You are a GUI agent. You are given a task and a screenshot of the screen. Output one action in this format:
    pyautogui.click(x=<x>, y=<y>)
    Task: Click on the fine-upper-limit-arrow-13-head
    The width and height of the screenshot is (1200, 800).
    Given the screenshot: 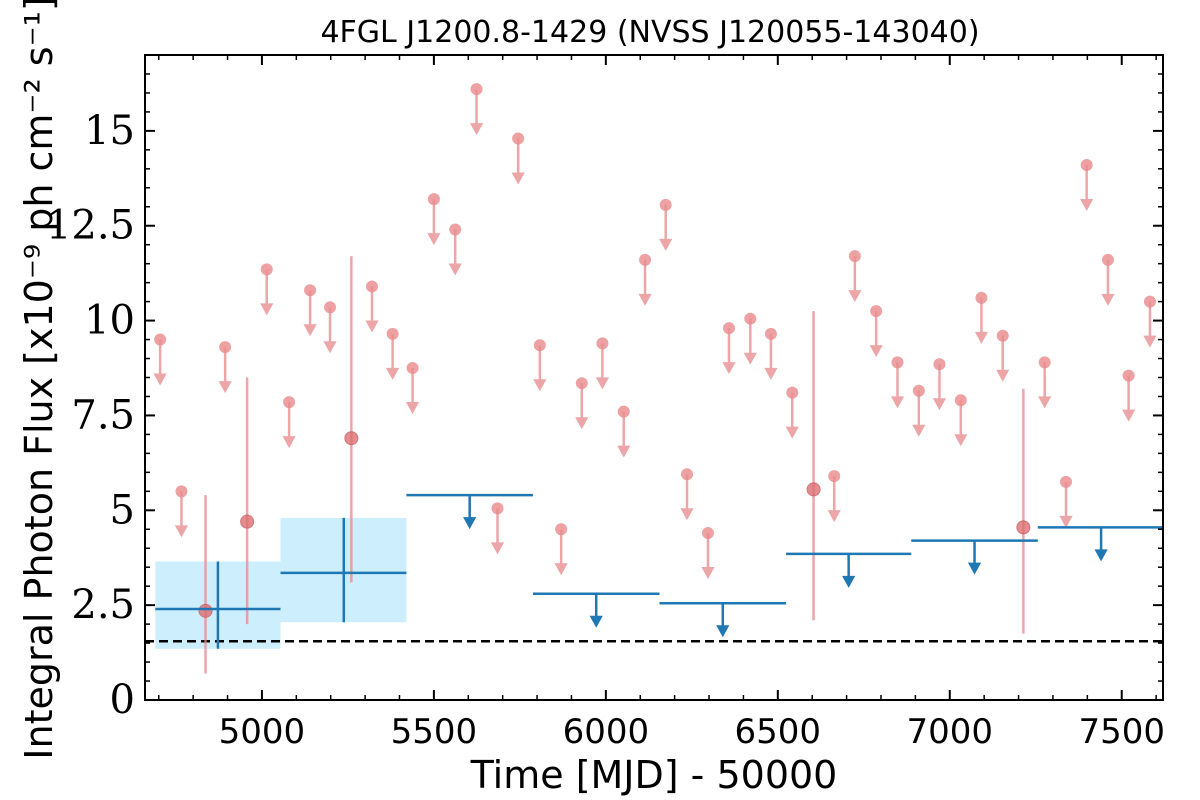 What is the action you would take?
    pyautogui.click(x=497, y=548)
    